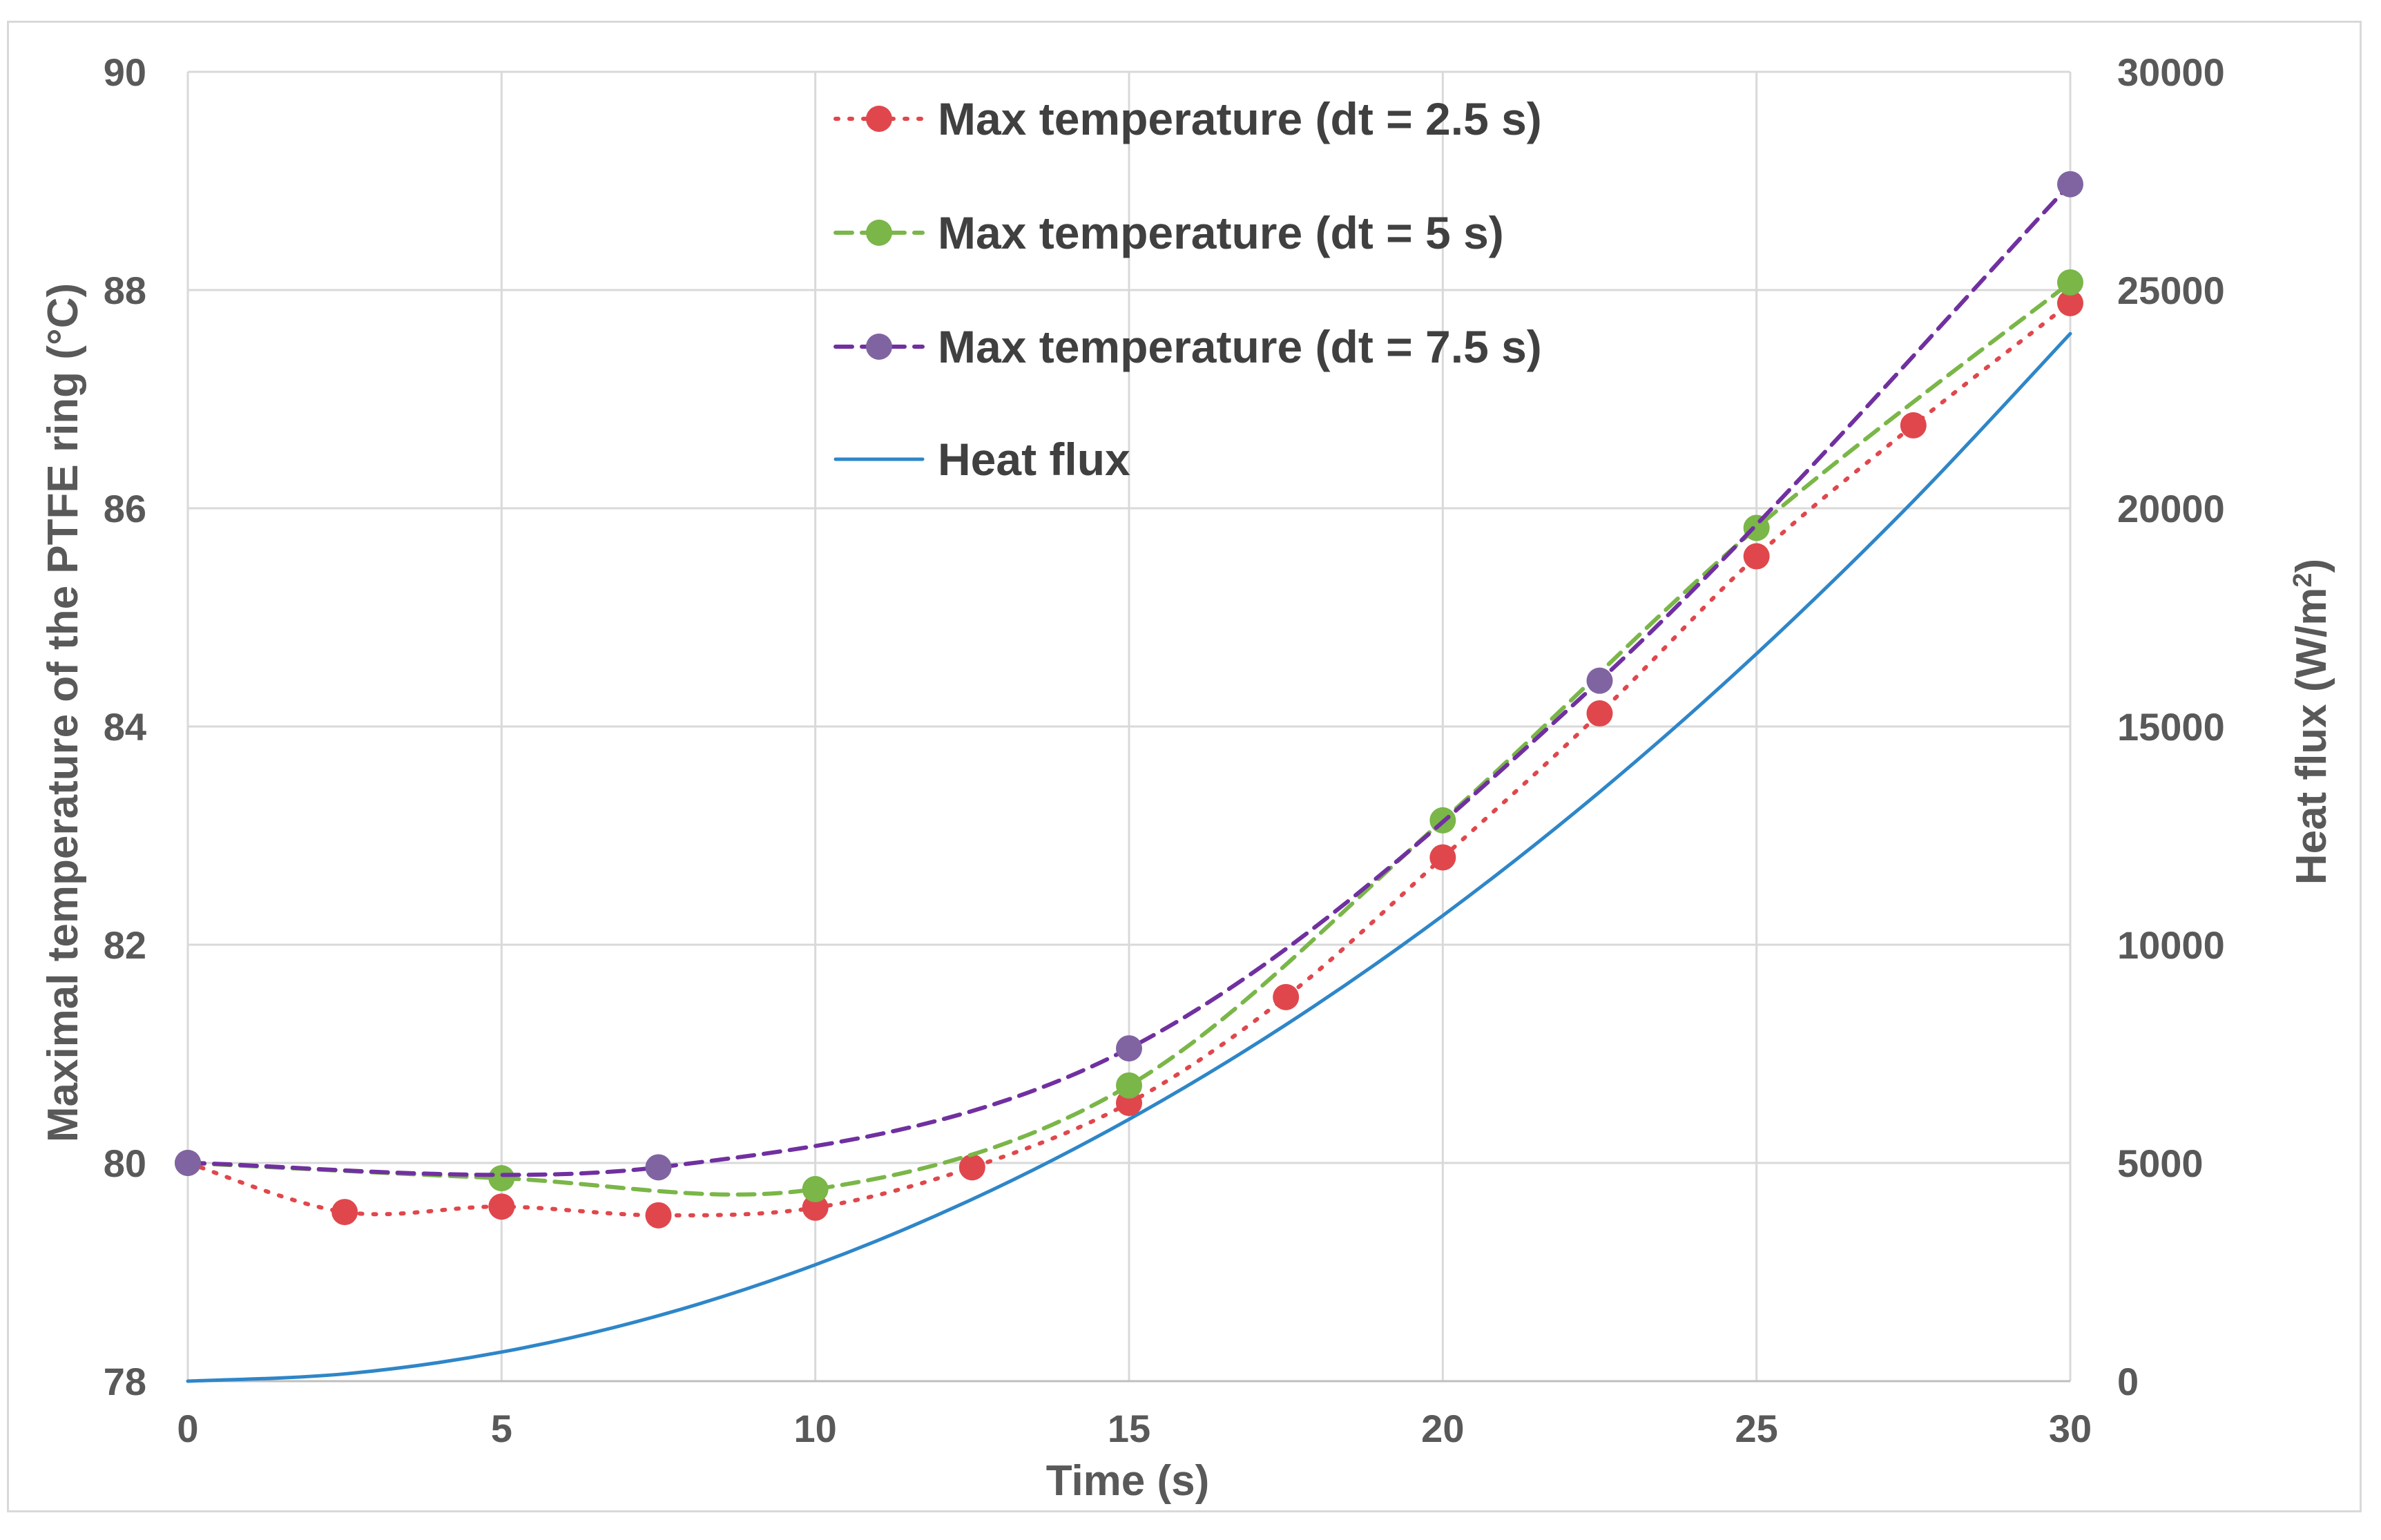 The width and height of the screenshot is (2381, 1540). Describe the element at coordinates (1221, 232) in the screenshot. I see `legend-label-max-temperature-dt-5-s: Max temperature (dt = 5 s)` at that location.